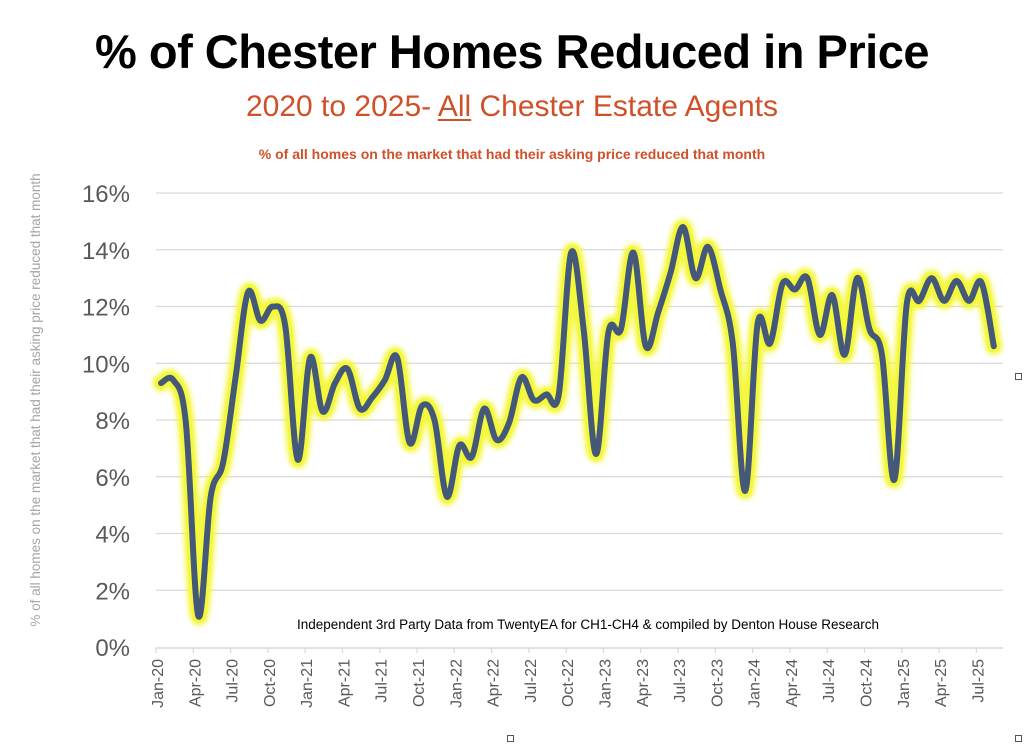 The image size is (1024, 747). Describe the element at coordinates (233, 681) in the screenshot. I see `x-tick-label: Jul-20` at that location.